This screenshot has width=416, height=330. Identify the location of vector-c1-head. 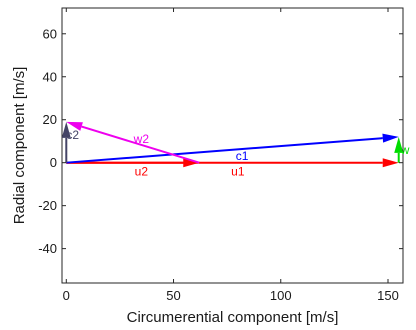
(390, 138).